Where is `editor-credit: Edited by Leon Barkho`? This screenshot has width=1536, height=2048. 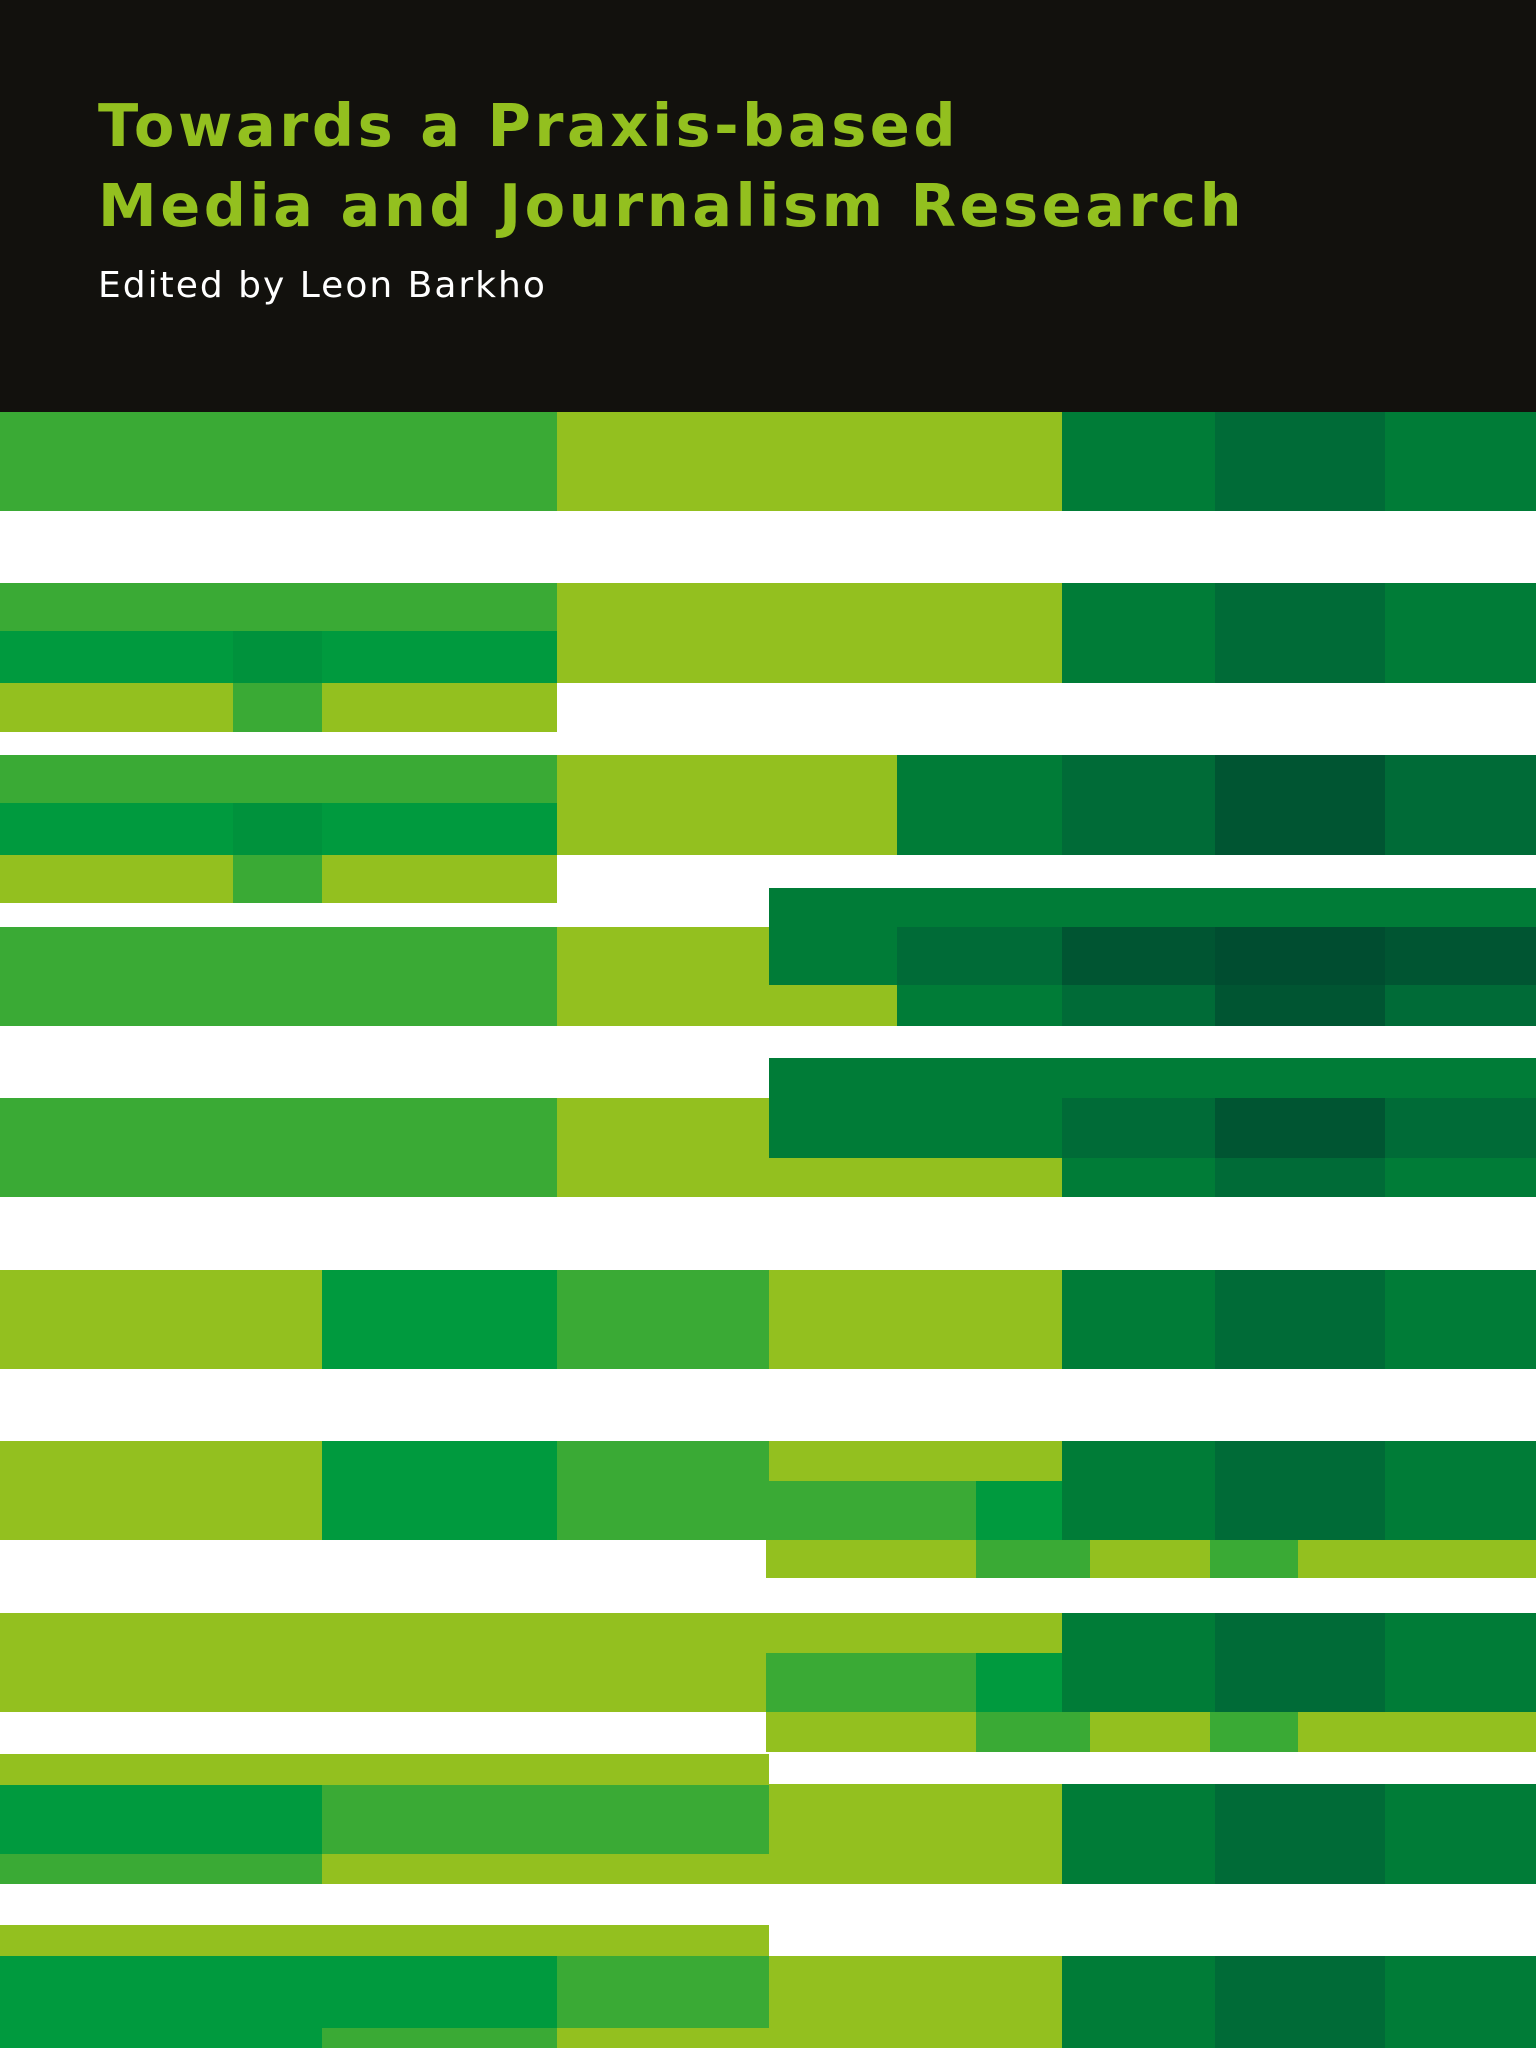
editor-credit: Edited by Leon Barkho is located at coordinates (322, 285).